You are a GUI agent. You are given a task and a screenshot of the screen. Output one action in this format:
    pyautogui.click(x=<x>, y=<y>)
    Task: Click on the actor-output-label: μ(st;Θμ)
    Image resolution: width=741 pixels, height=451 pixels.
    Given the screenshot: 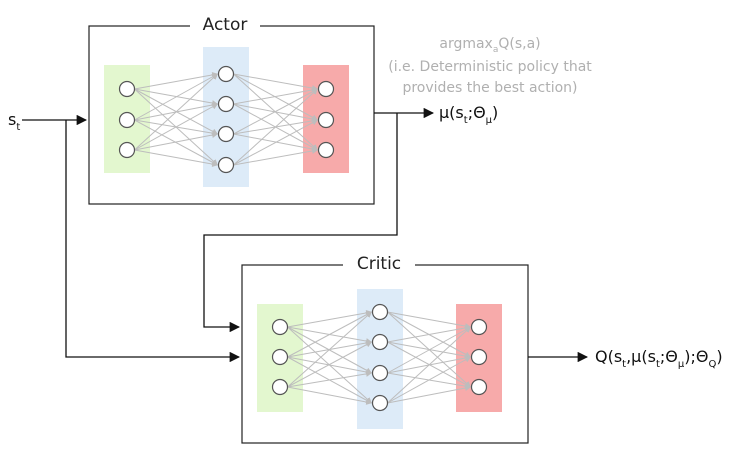 What is the action you would take?
    pyautogui.click(x=468, y=114)
    